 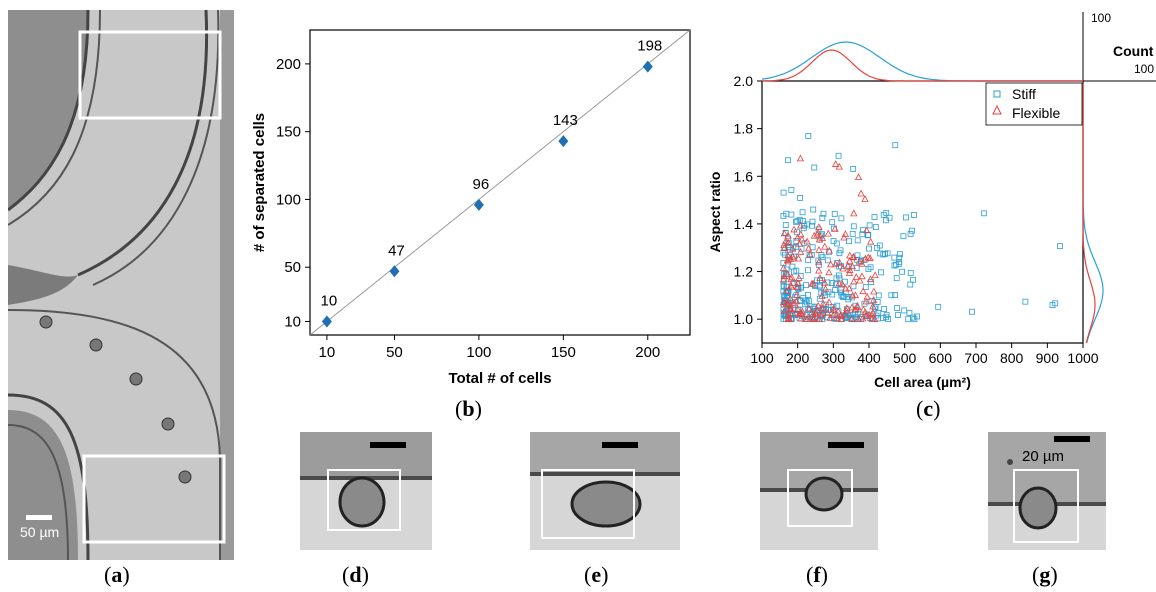 What do you see at coordinates (1144, 69) in the screenshot?
I see `marginal-right-tick: 100` at bounding box center [1144, 69].